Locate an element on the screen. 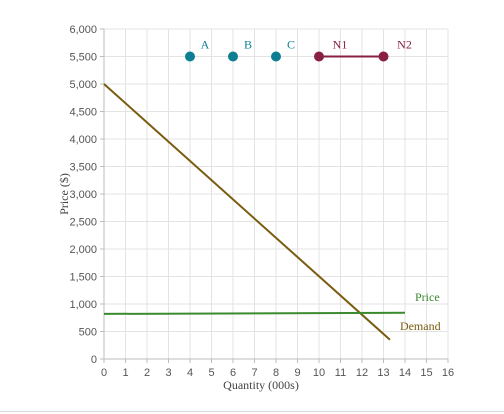 Image resolution: width=504 pixels, height=414 pixels. point-a-marker is located at coordinates (190, 56).